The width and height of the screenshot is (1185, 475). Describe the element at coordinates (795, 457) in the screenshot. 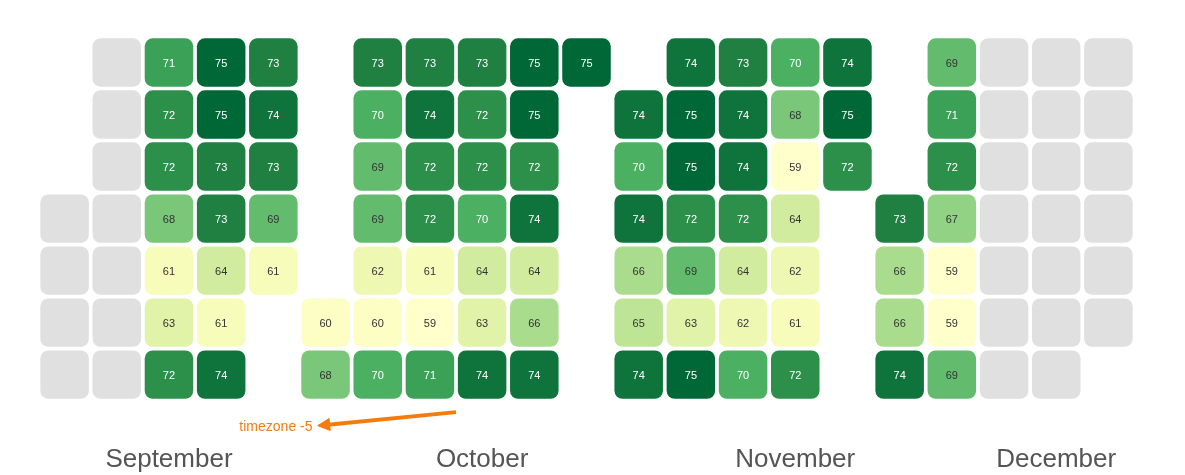

I see `x-tick-label: November` at that location.